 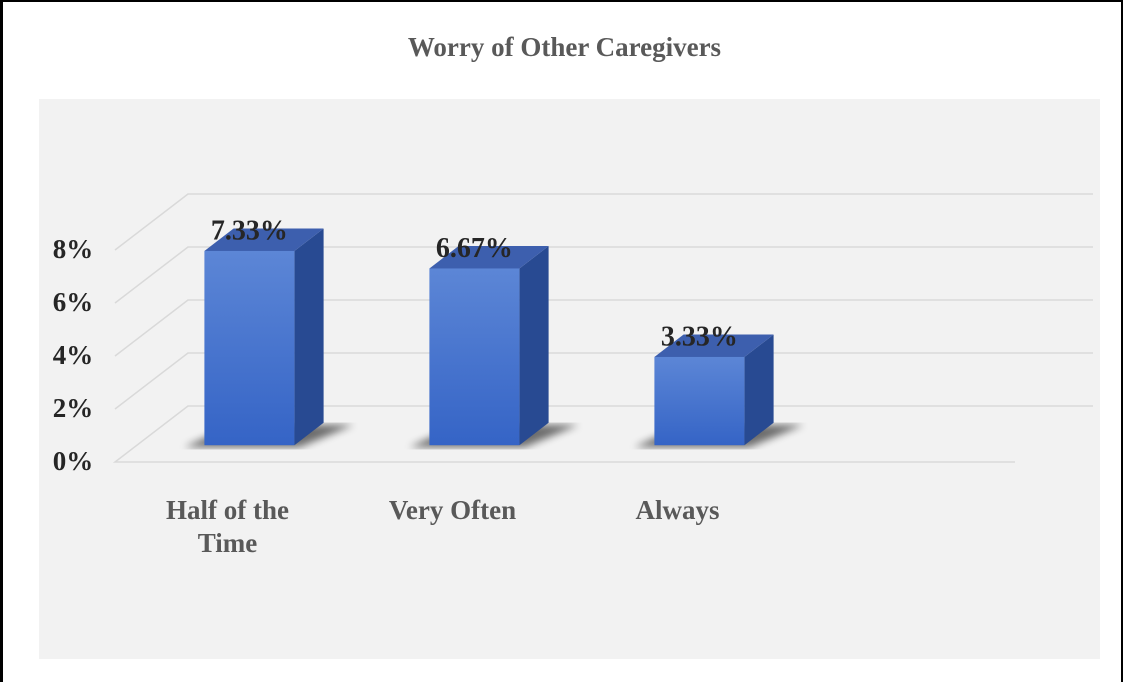 I want to click on y-tick-label: 6%, so click(x=73, y=302).